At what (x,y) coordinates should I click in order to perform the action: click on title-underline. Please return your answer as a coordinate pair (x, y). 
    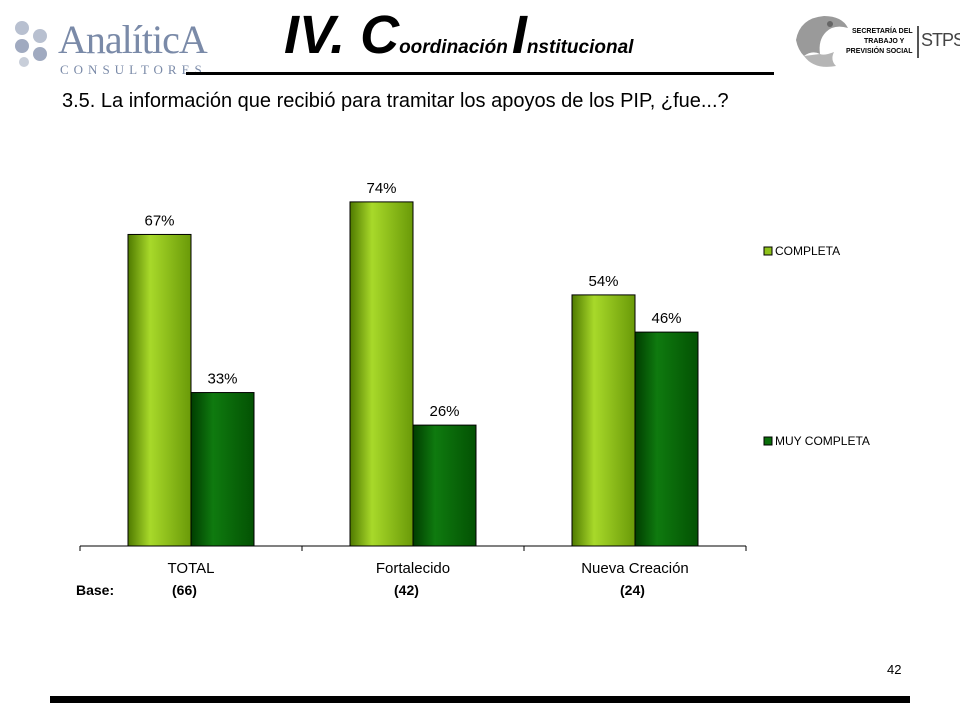
    Looking at the image, I should click on (480, 73).